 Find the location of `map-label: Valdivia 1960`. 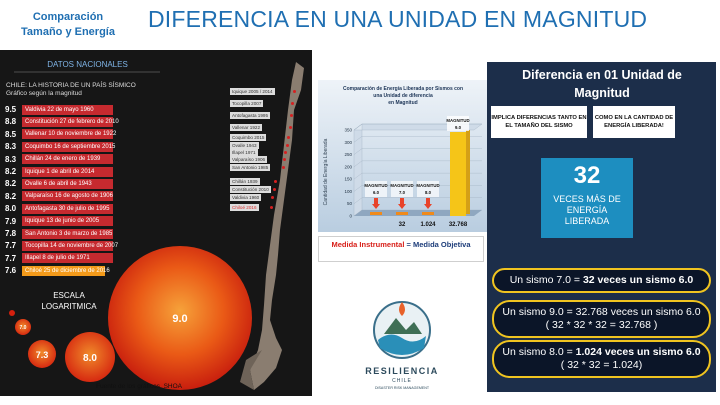

map-label: Valdivia 1960 is located at coordinates (246, 197).